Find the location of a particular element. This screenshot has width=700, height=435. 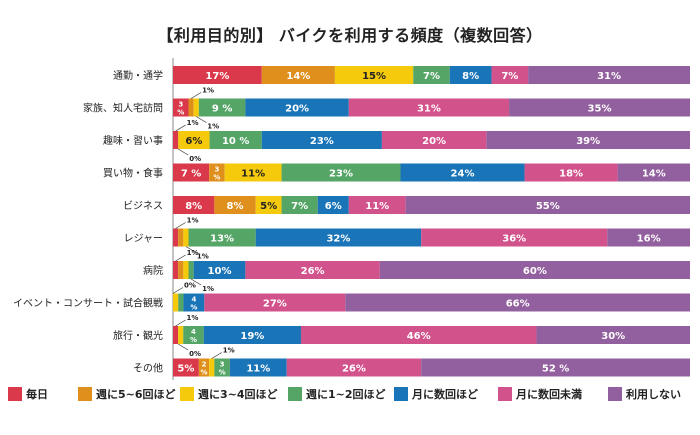

segment-label: 8% is located at coordinates (470, 76).